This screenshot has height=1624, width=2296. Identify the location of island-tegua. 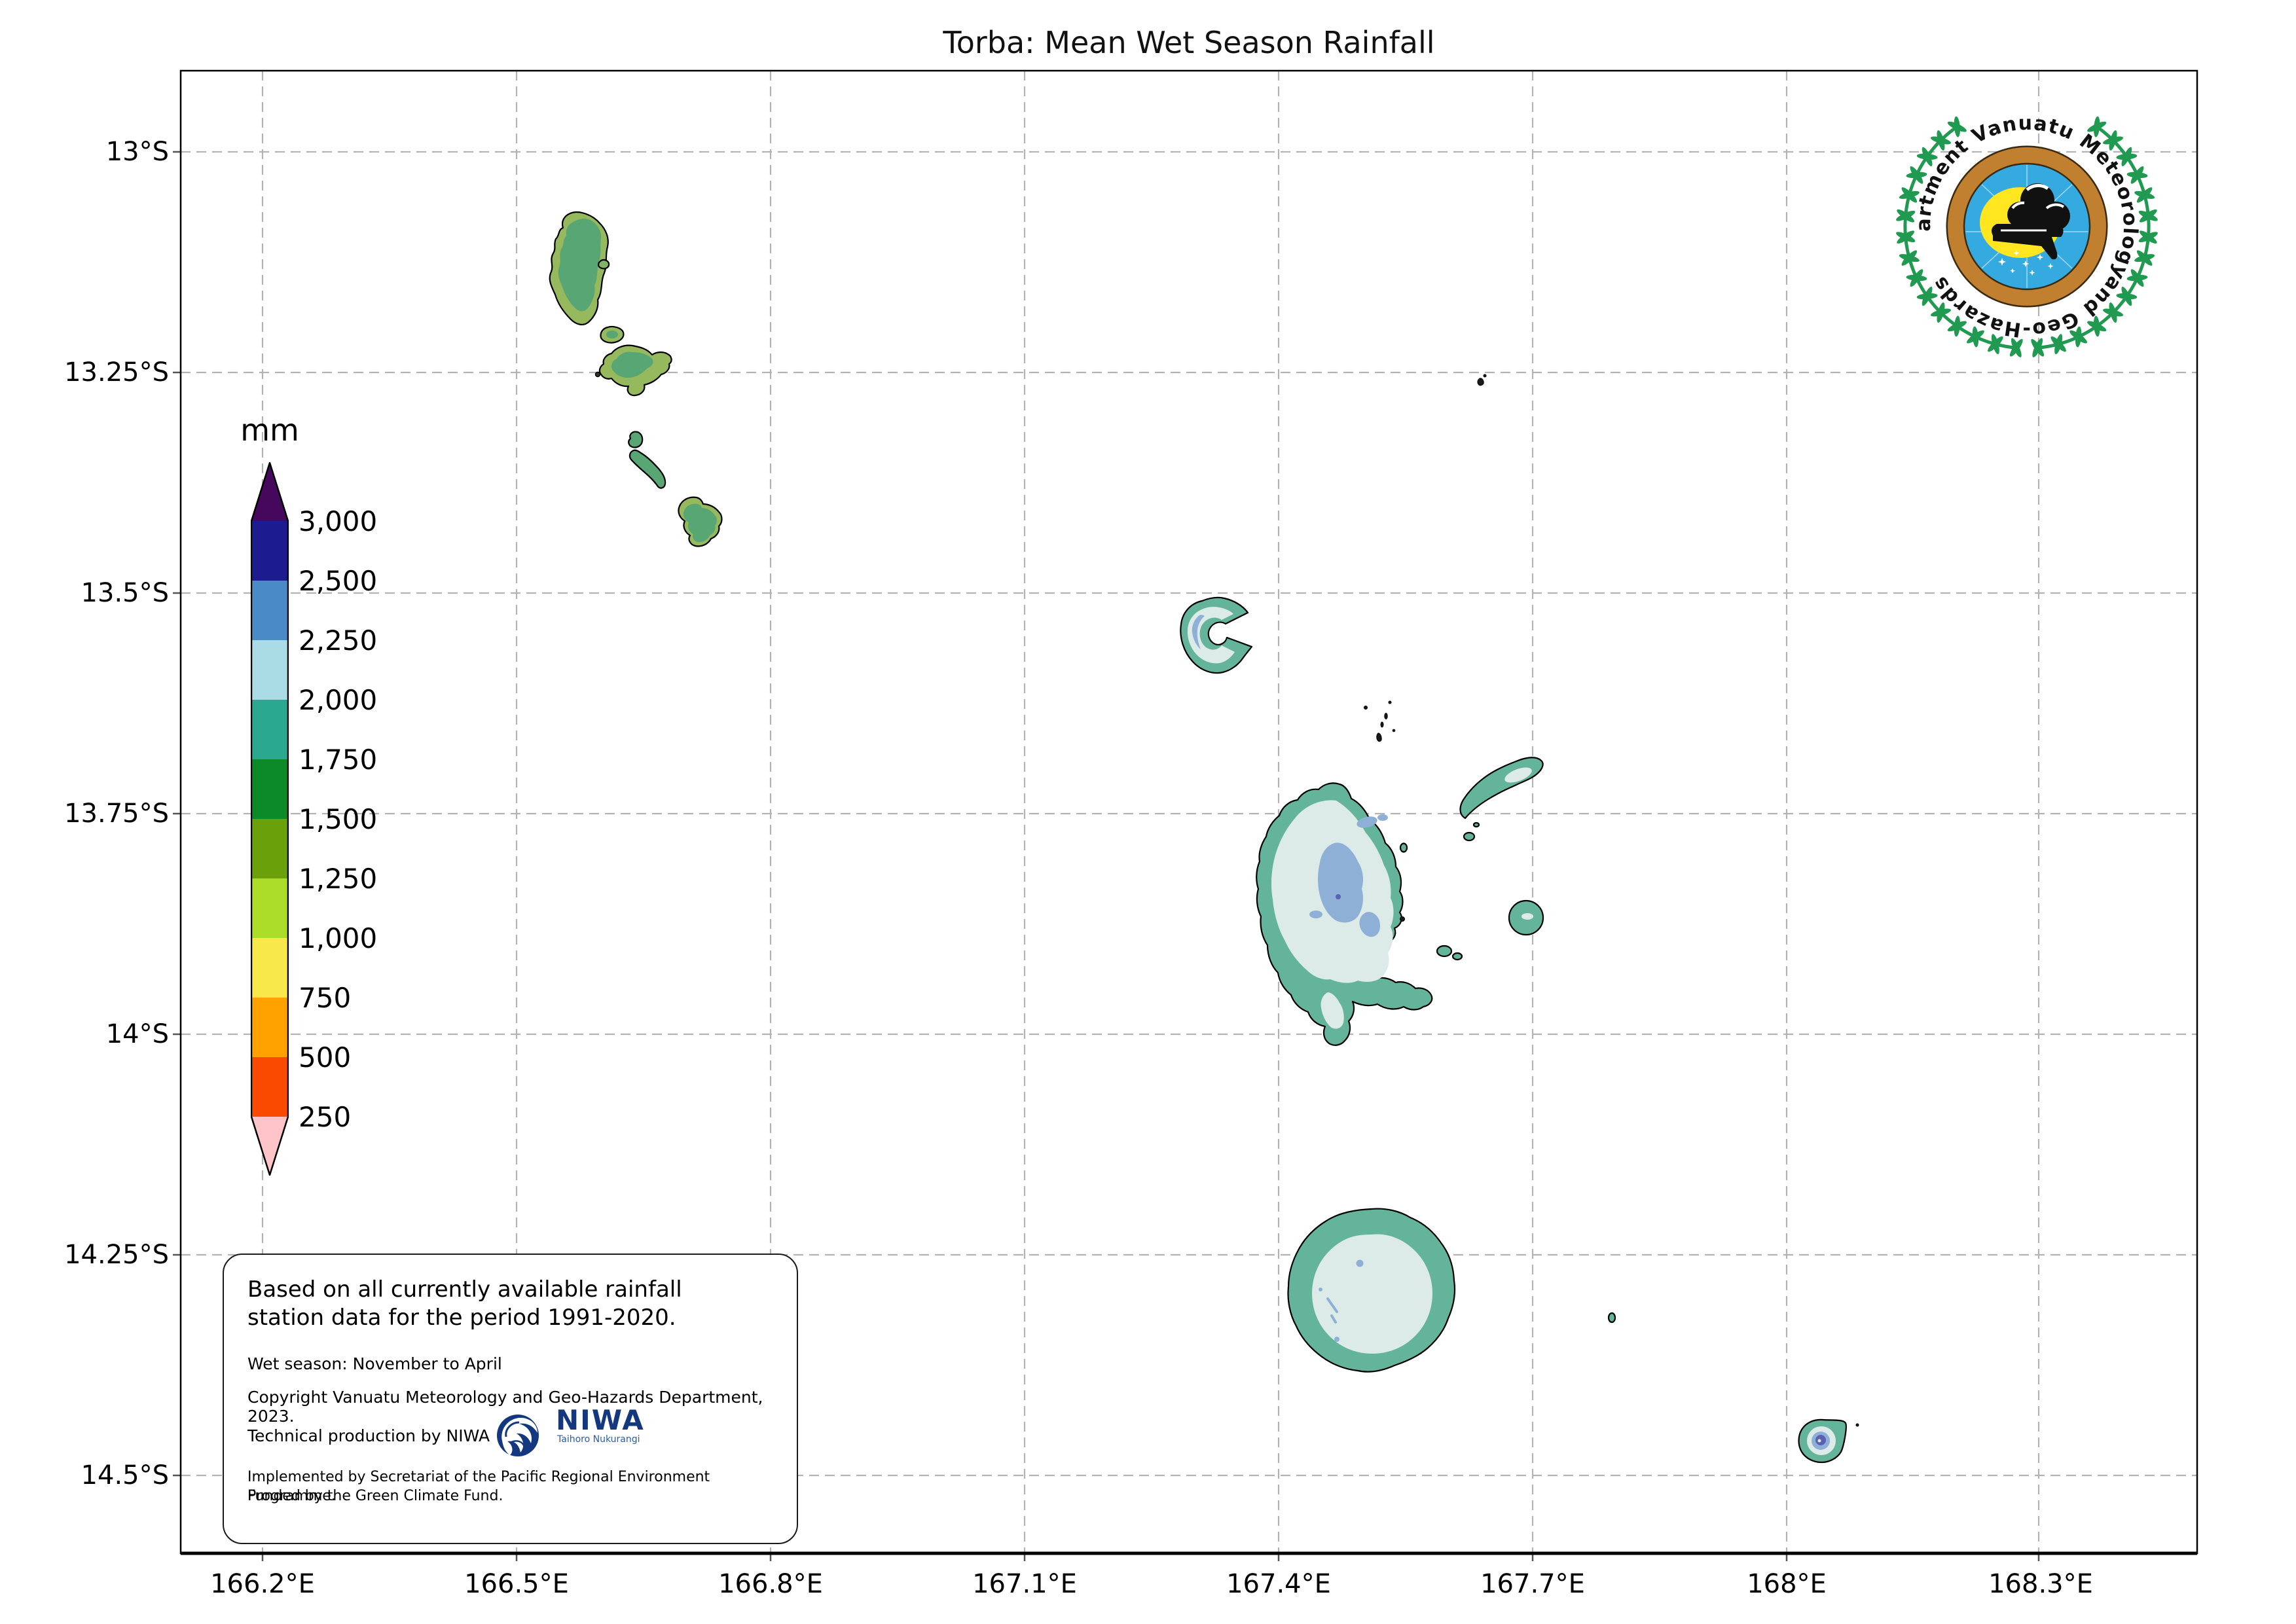
(635, 370).